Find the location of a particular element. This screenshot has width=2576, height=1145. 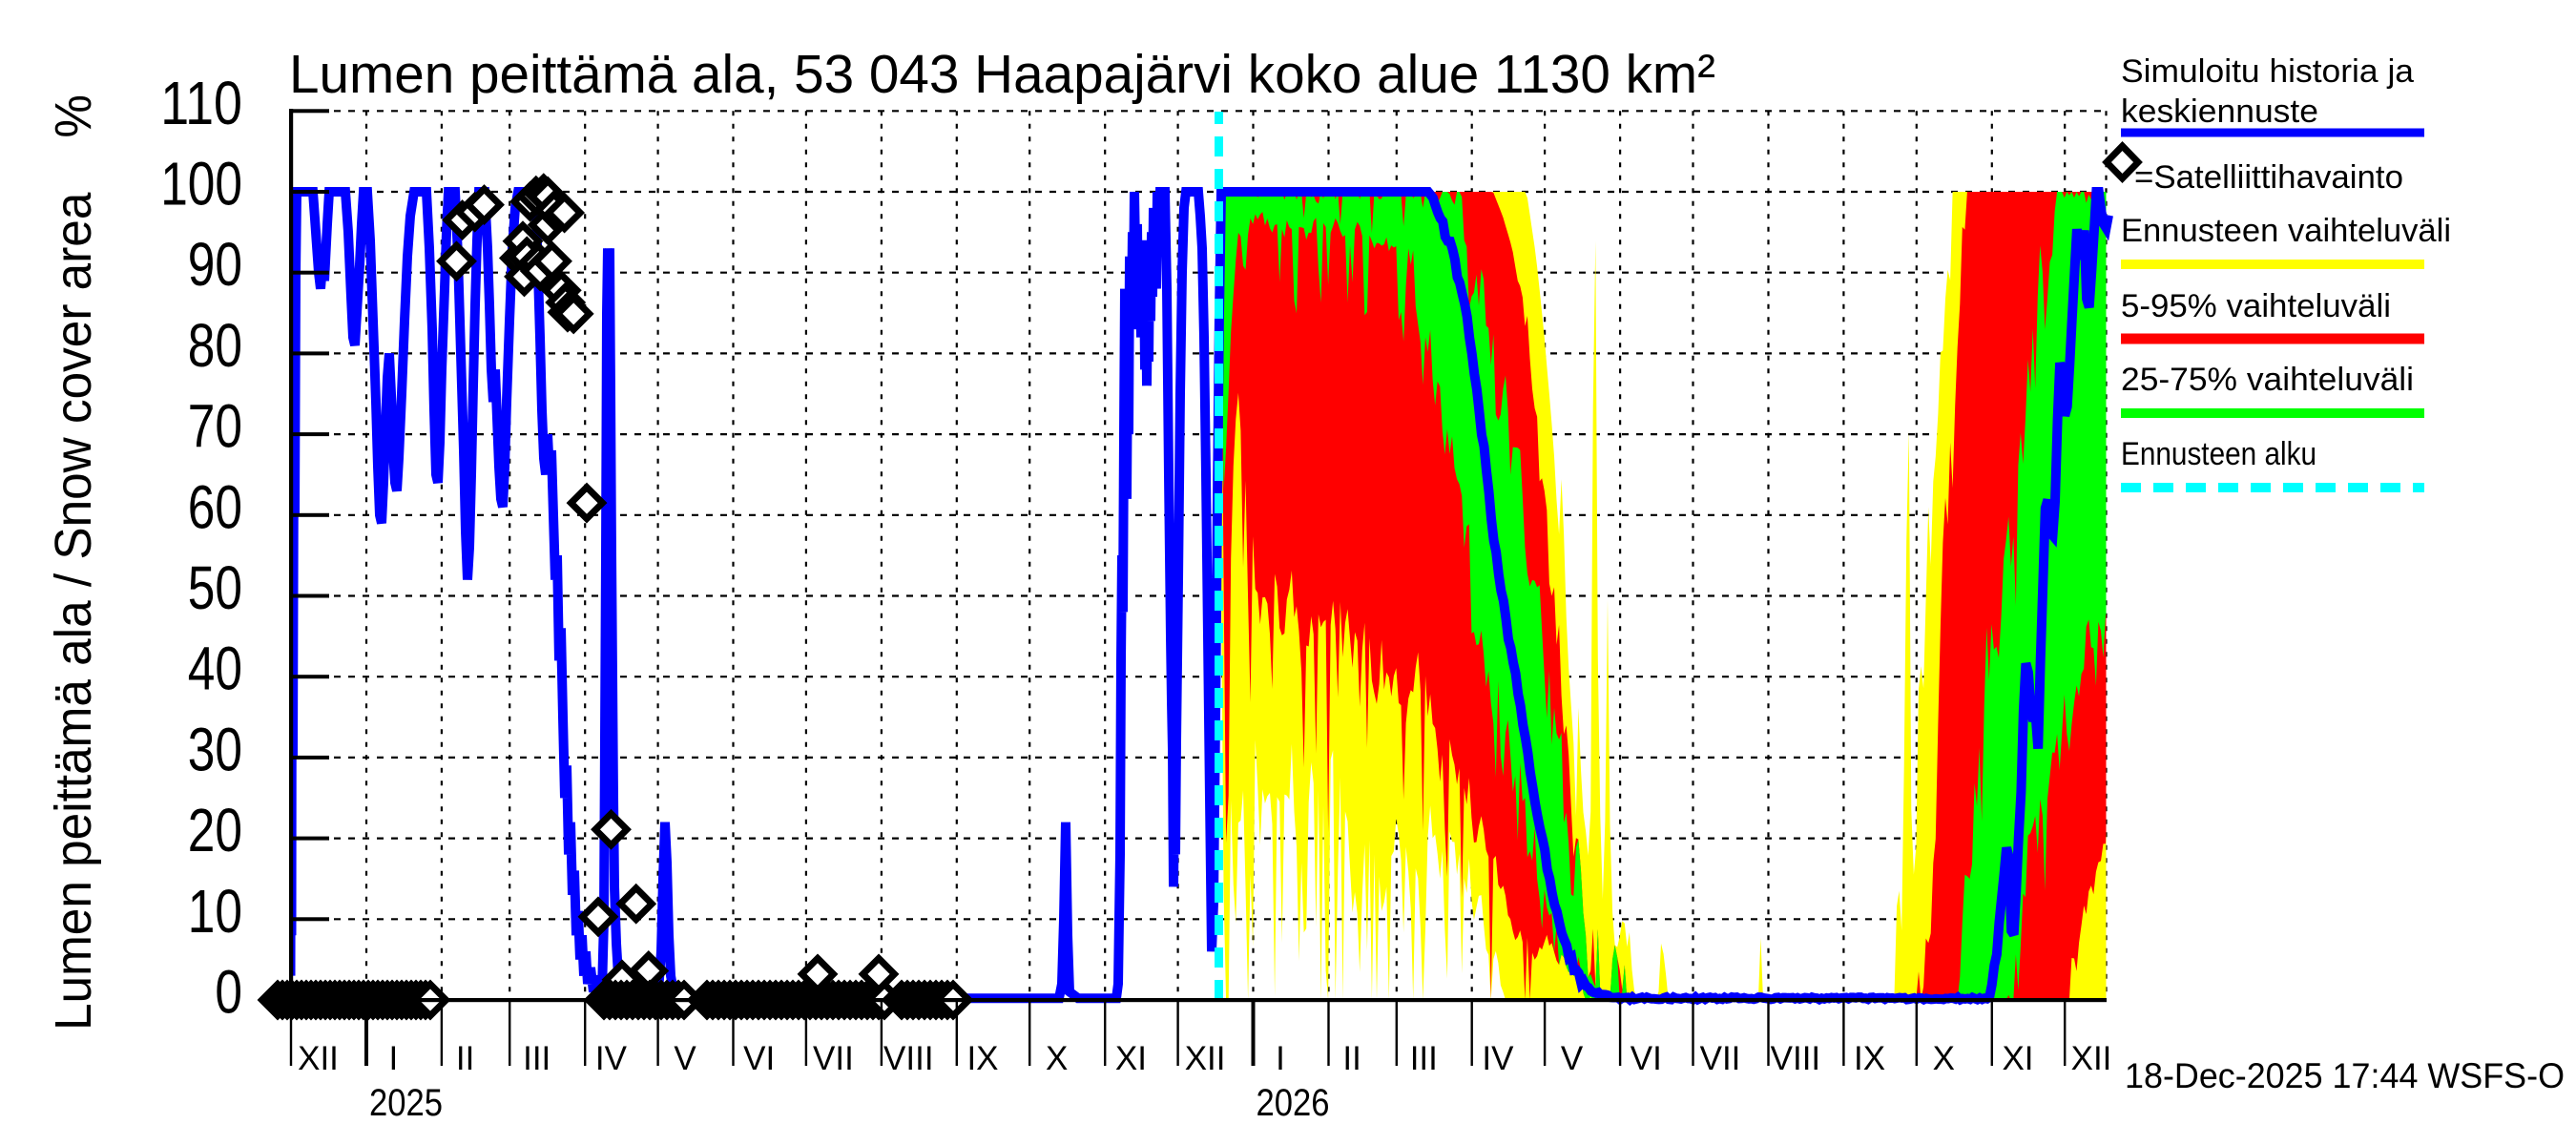

svg-text: 70 is located at coordinates (215, 427).